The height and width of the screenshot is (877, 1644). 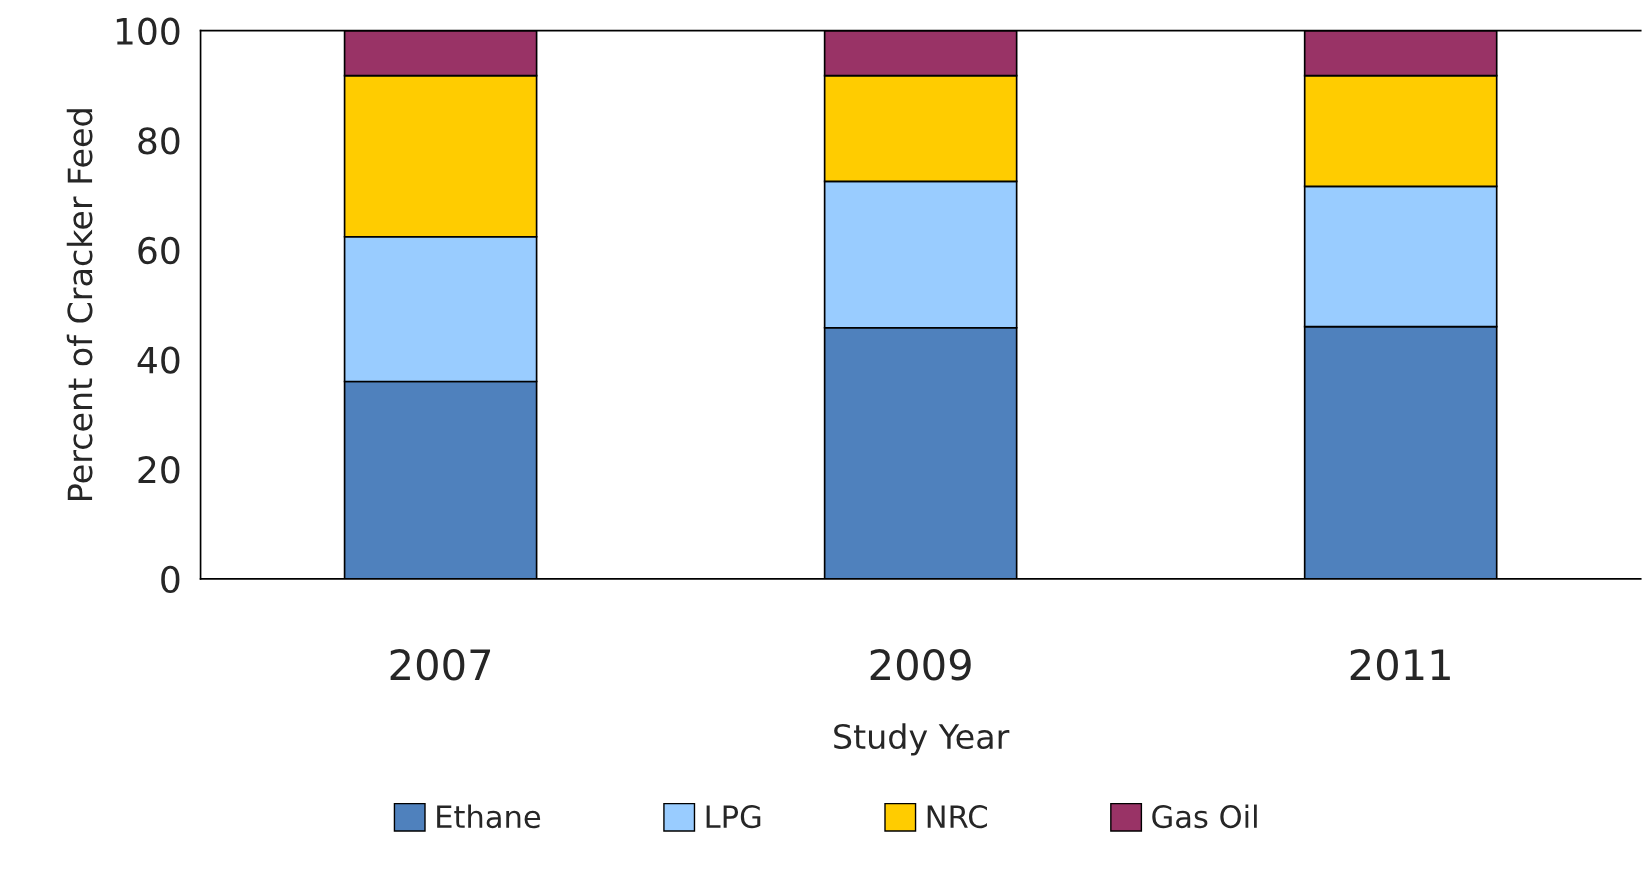 I want to click on x-tick-label: 2009, so click(x=920, y=665).